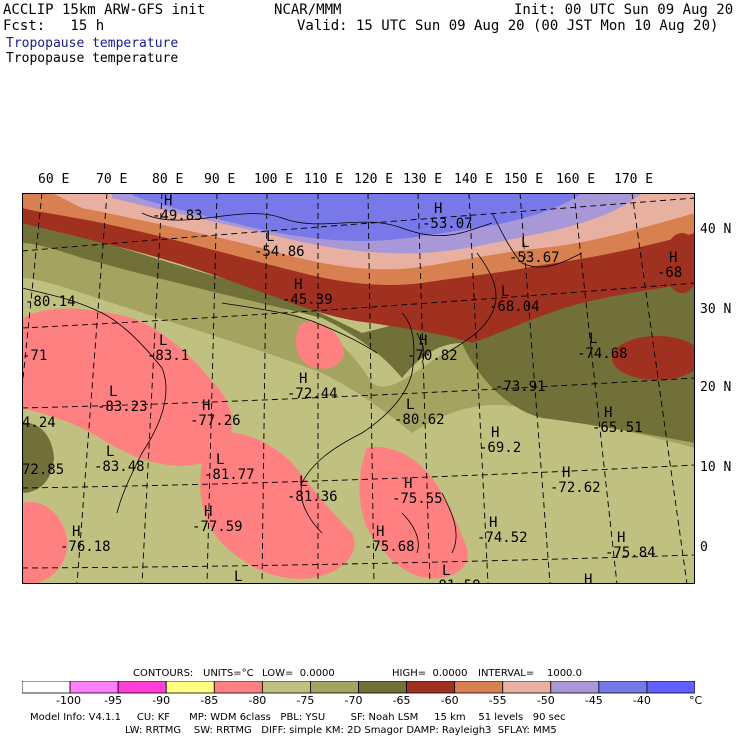 The image size is (740, 740). What do you see at coordinates (669, 273) in the screenshot?
I see `extremum-value: -68` at bounding box center [669, 273].